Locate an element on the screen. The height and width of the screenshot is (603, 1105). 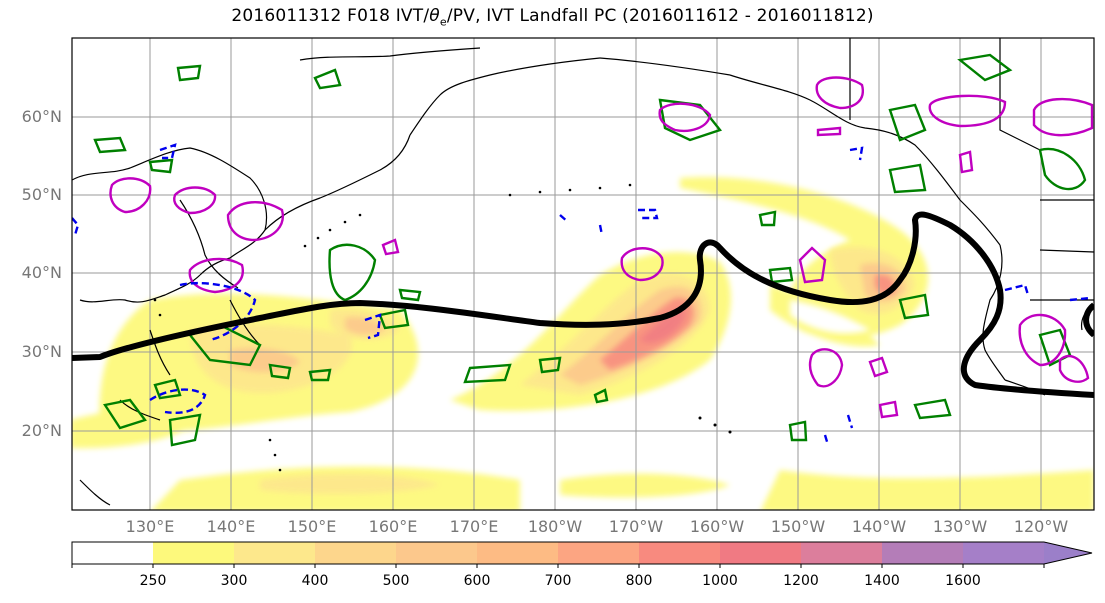
lon-label: 160°W is located at coordinates (717, 526).